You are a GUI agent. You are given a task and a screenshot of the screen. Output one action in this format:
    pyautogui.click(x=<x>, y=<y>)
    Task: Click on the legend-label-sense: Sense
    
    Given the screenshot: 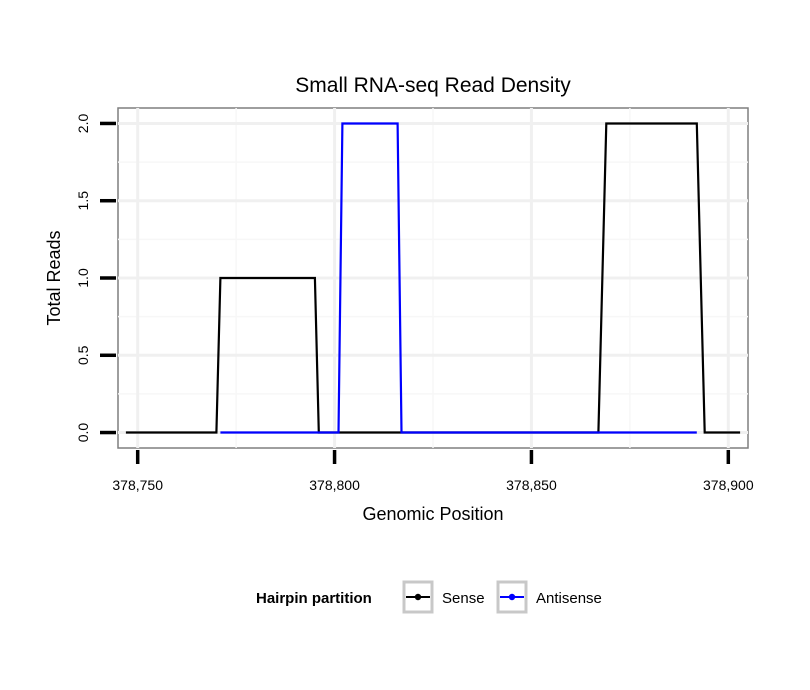 What is the action you would take?
    pyautogui.click(x=463, y=598)
    